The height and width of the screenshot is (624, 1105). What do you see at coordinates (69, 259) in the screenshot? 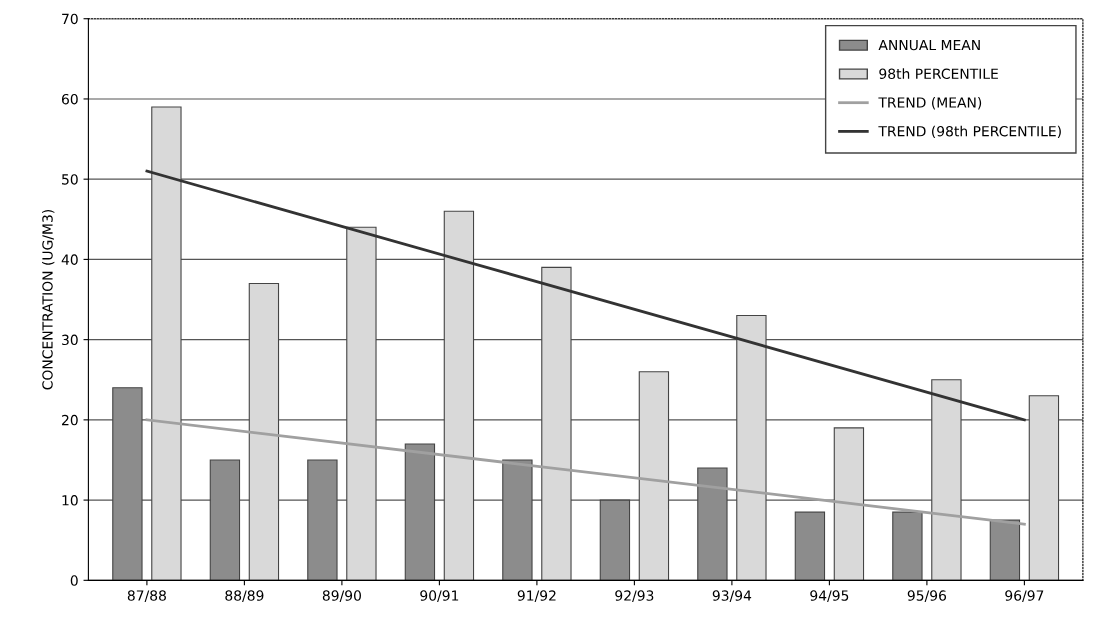
I see `y-tick-label: 40` at bounding box center [69, 259].